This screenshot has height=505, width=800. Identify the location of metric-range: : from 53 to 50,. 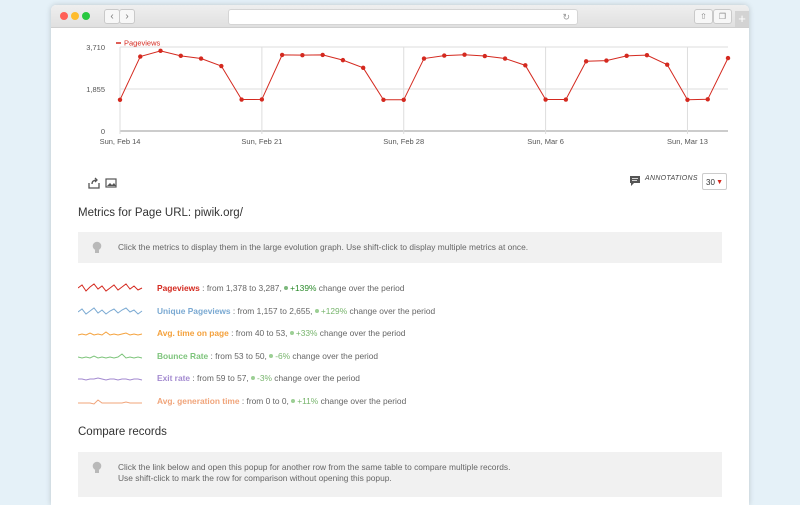
(237, 355).